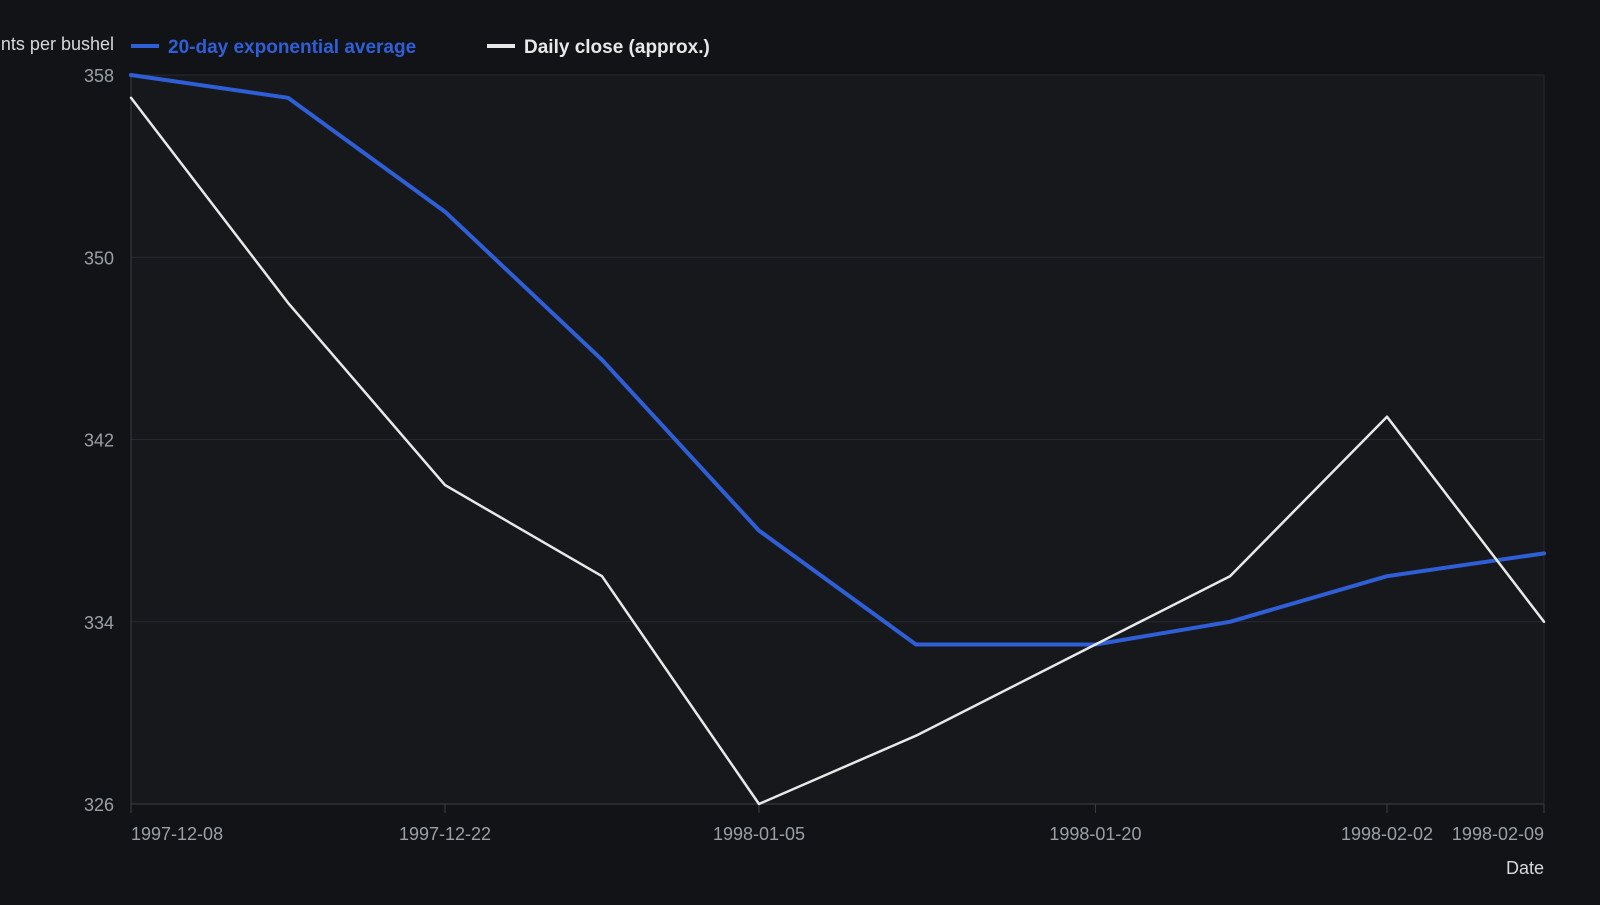  Describe the element at coordinates (99, 805) in the screenshot. I see `y-tick-label: 326` at that location.